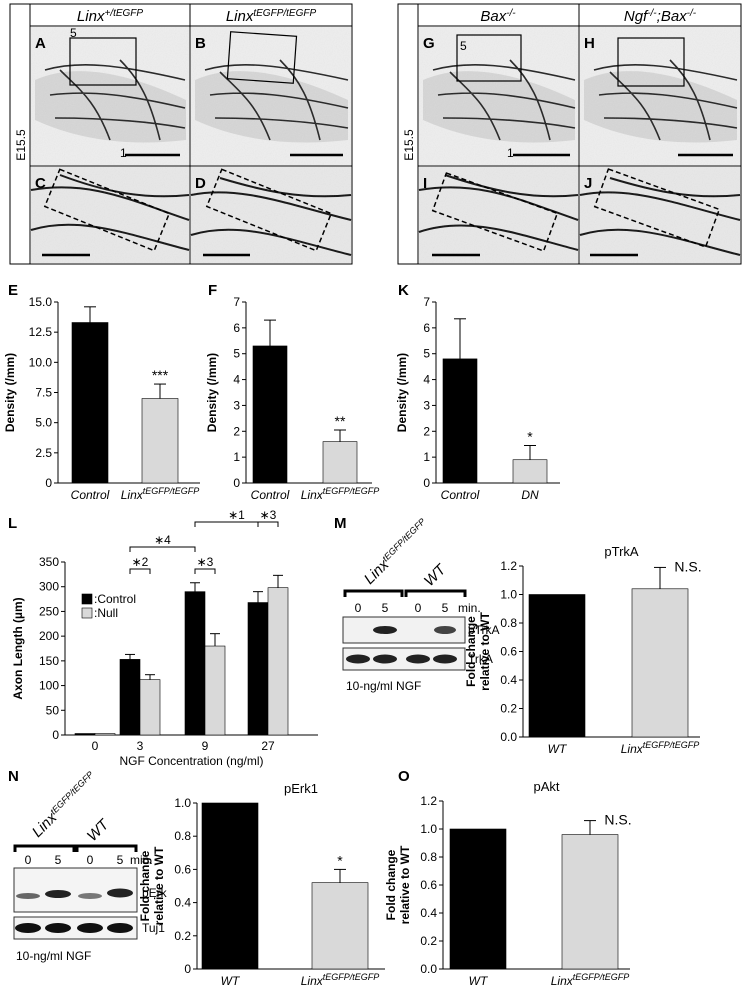 The image size is (751, 996). I want to click on y-axis-label: Axon Length (µm), so click(18, 648).